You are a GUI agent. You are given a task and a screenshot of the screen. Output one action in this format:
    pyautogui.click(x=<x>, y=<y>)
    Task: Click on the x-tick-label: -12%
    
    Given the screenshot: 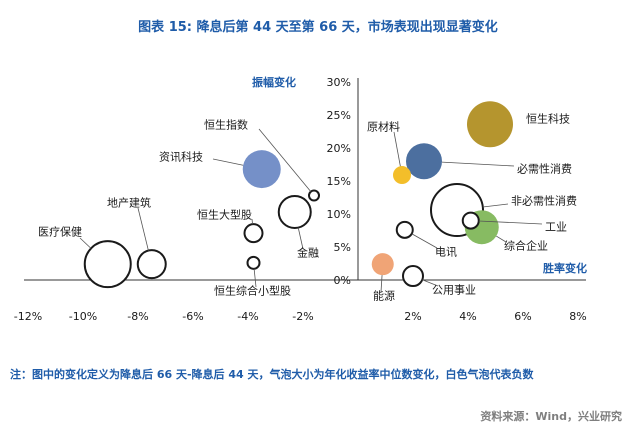 What is the action you would take?
    pyautogui.click(x=28, y=316)
    